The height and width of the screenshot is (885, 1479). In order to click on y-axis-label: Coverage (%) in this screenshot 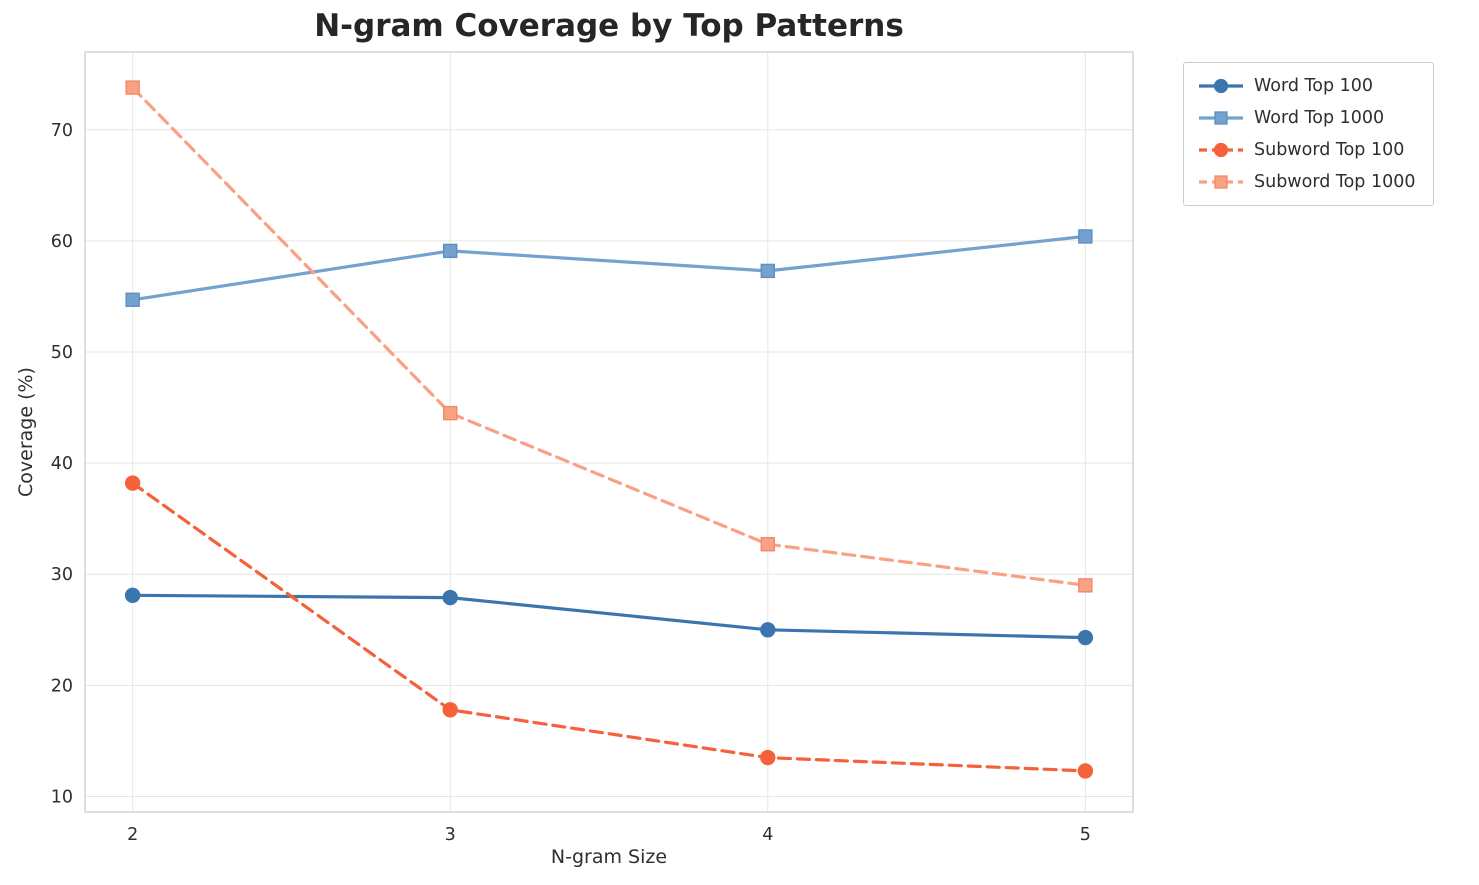, I will do `click(26, 432)`.